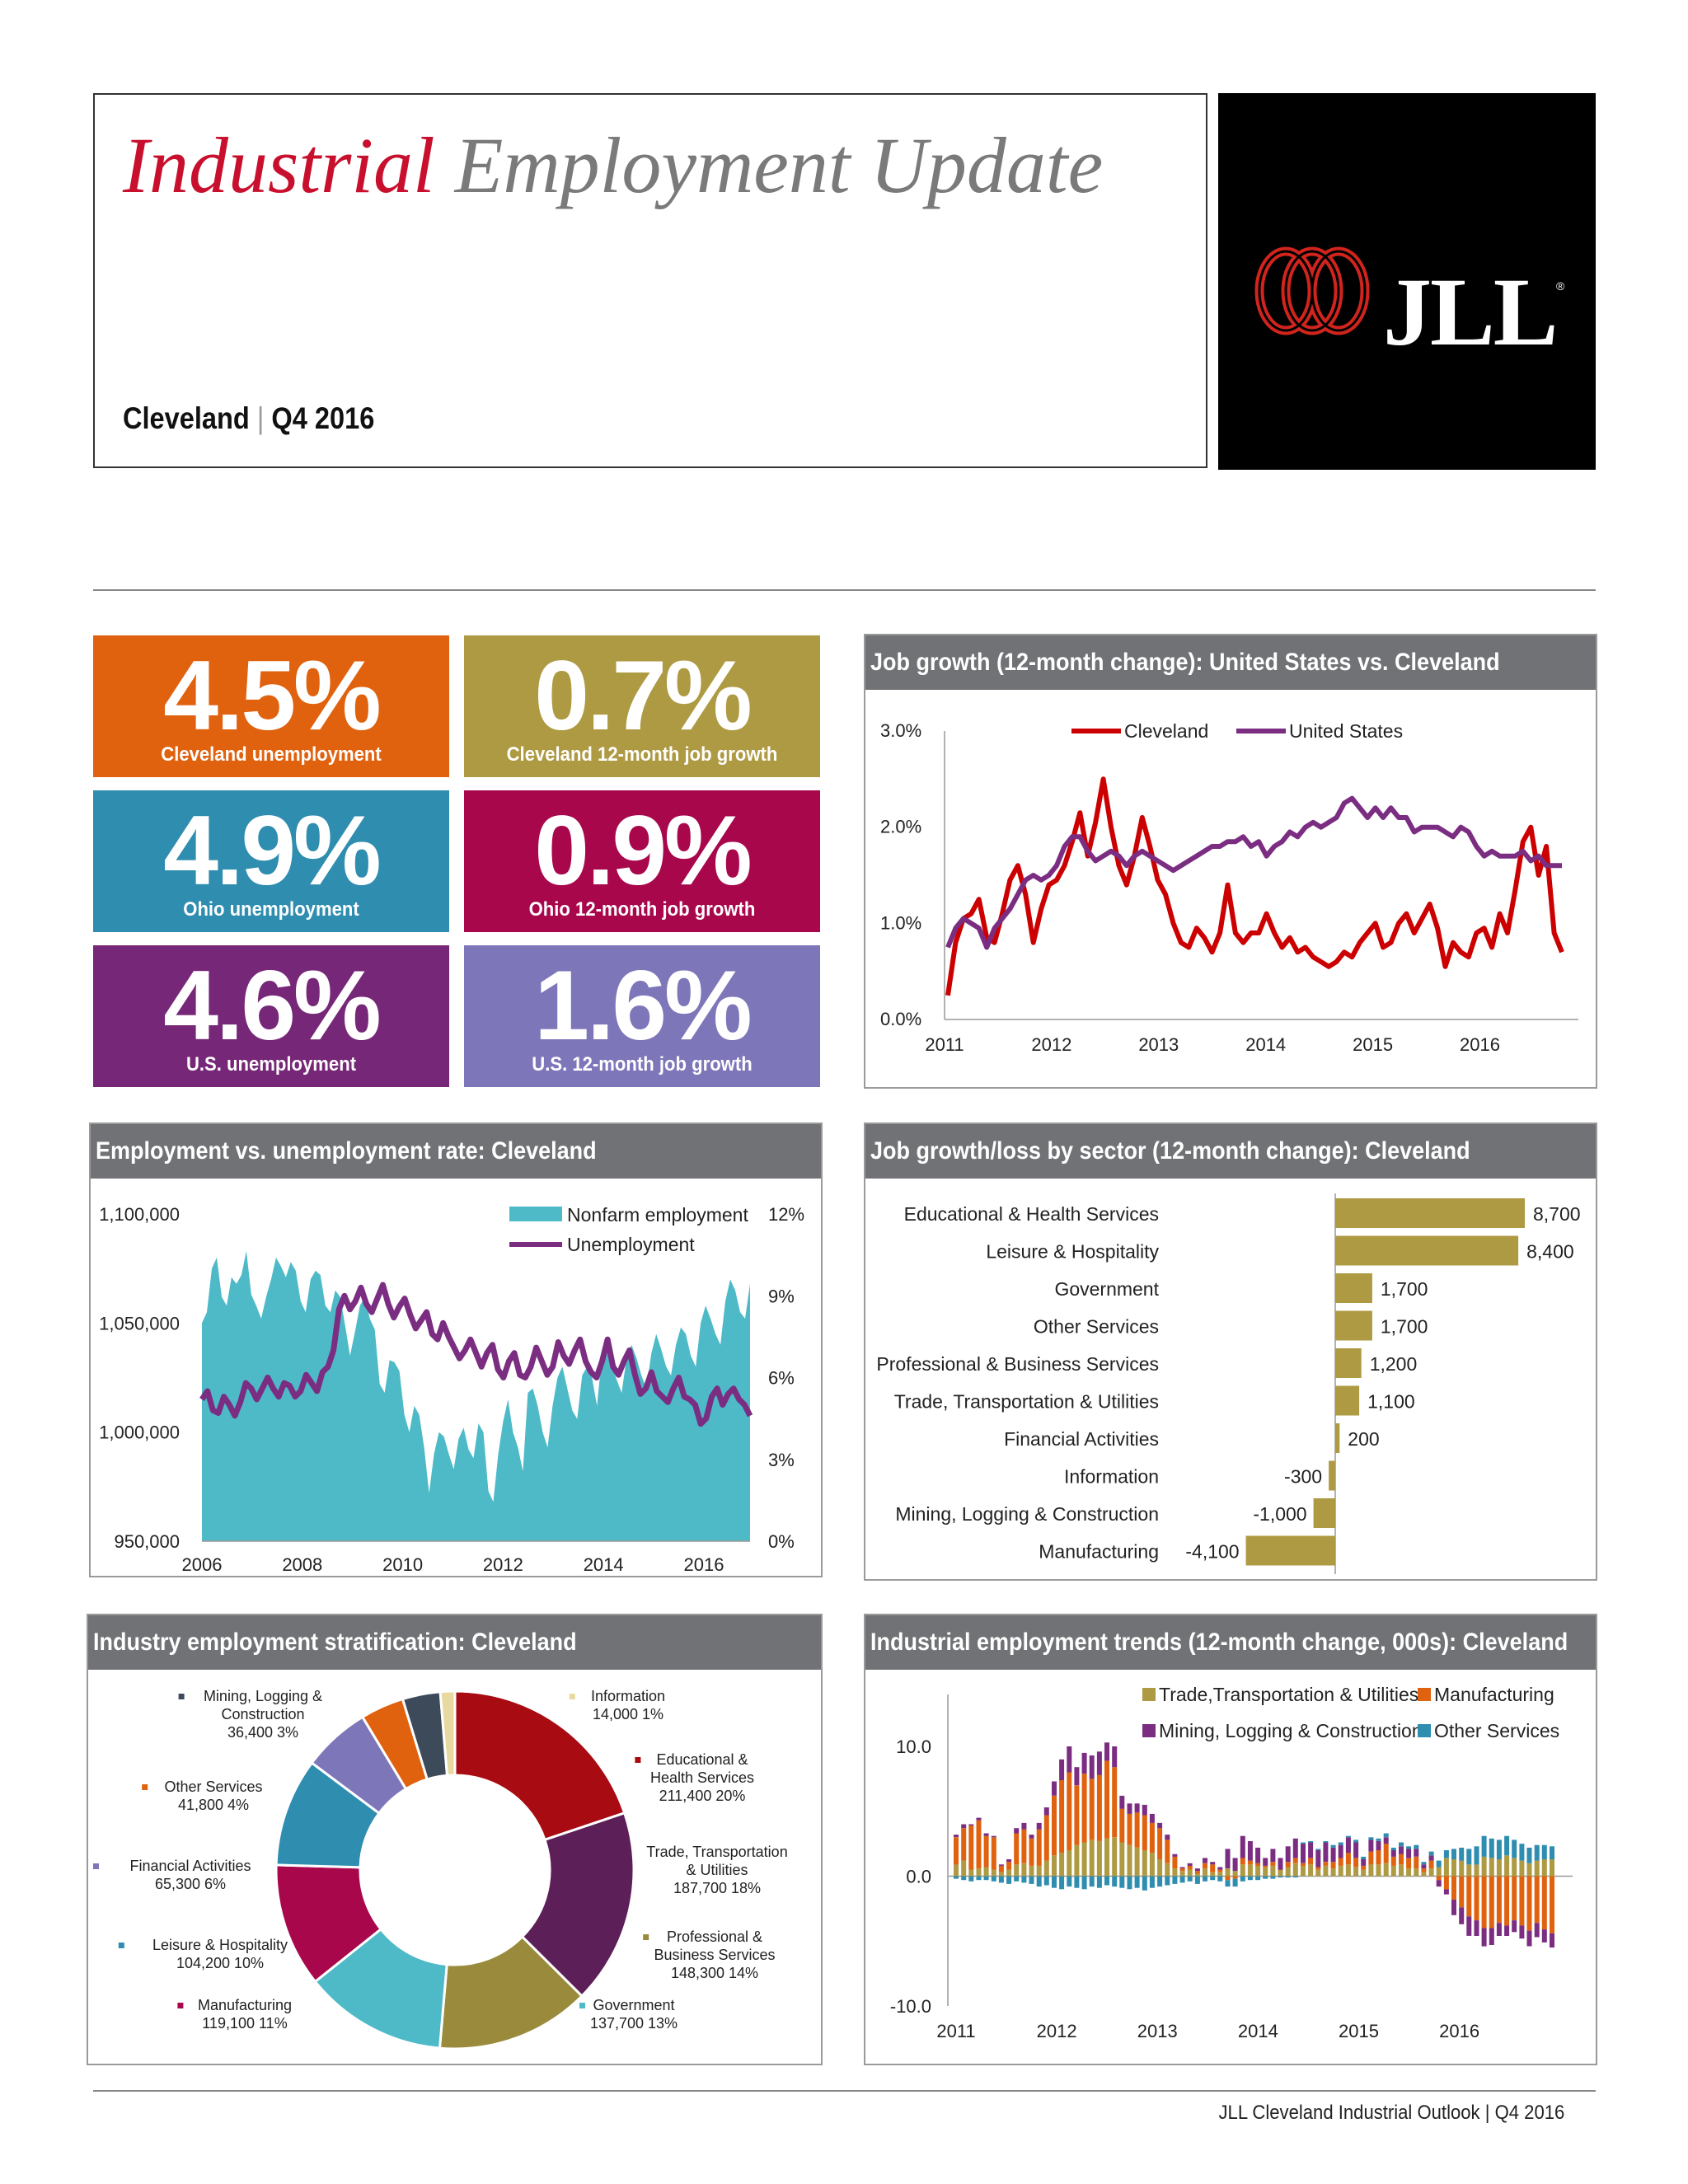  I want to click on y-tick-label-left: 1,100,000, so click(139, 1214).